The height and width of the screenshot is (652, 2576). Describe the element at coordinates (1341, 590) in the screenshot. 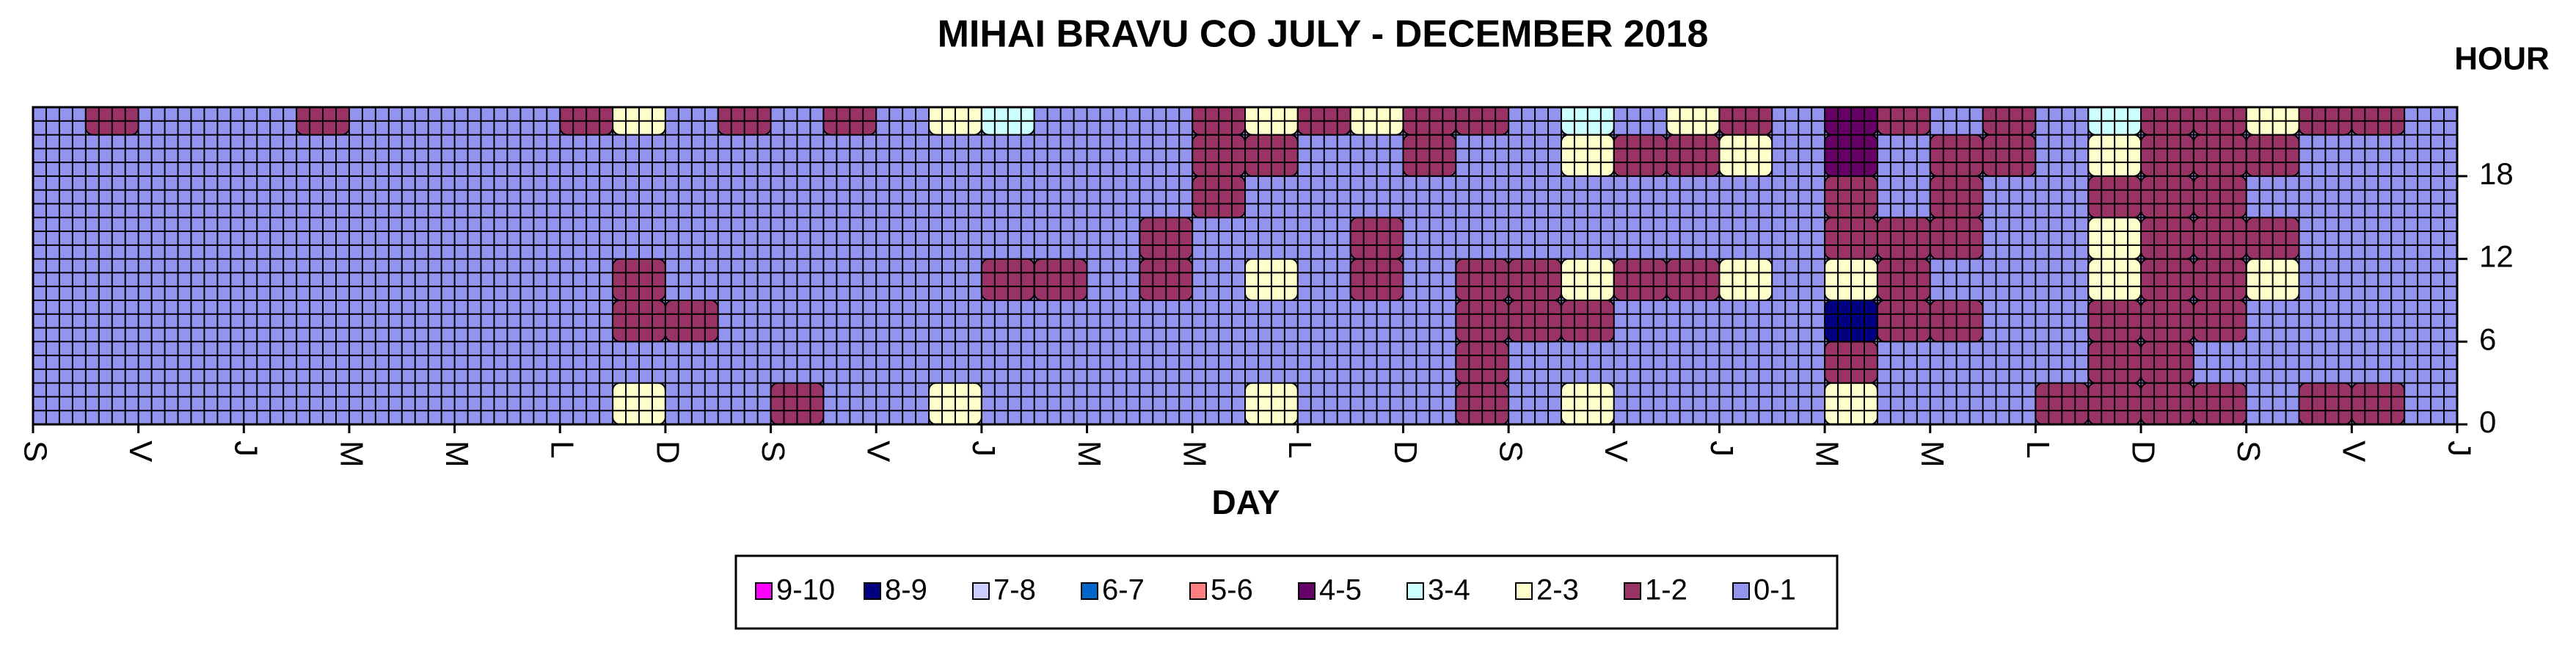

I see `legend-label: 4-5` at that location.